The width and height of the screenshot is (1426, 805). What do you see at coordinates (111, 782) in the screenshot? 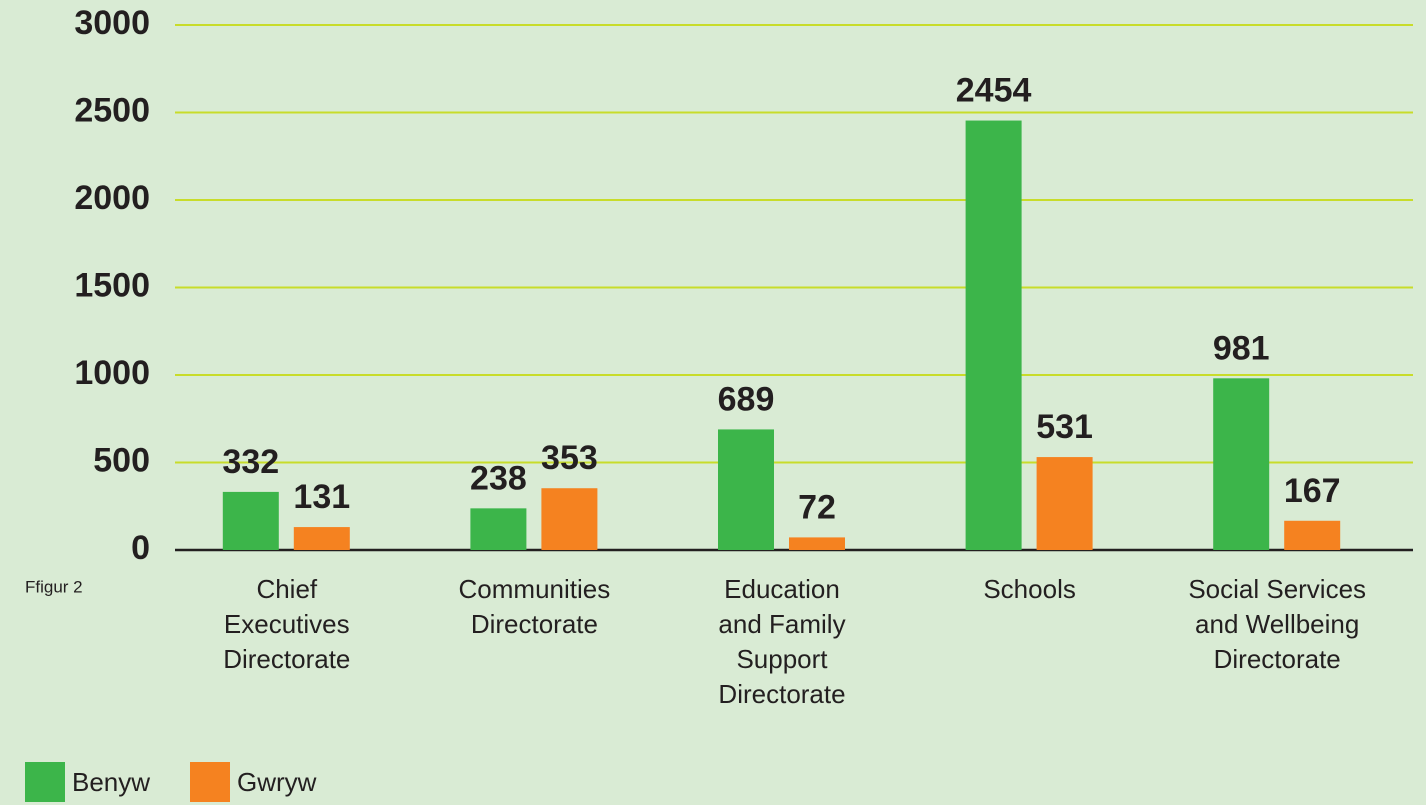
I see `legend-label: Benyw` at bounding box center [111, 782].